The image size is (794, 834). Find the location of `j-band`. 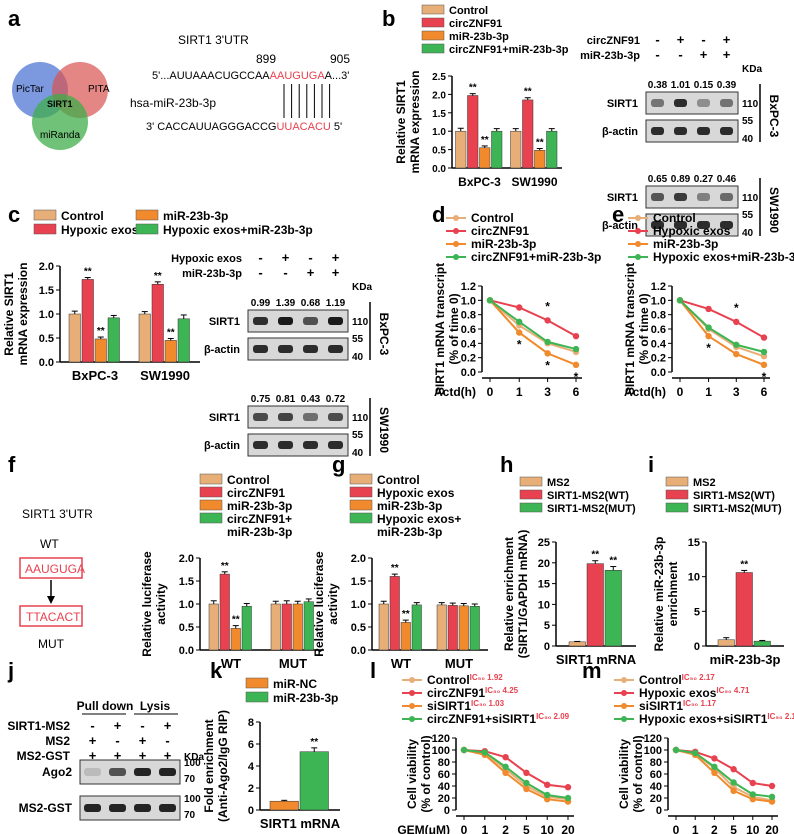

j-band is located at coordinates (92, 772).